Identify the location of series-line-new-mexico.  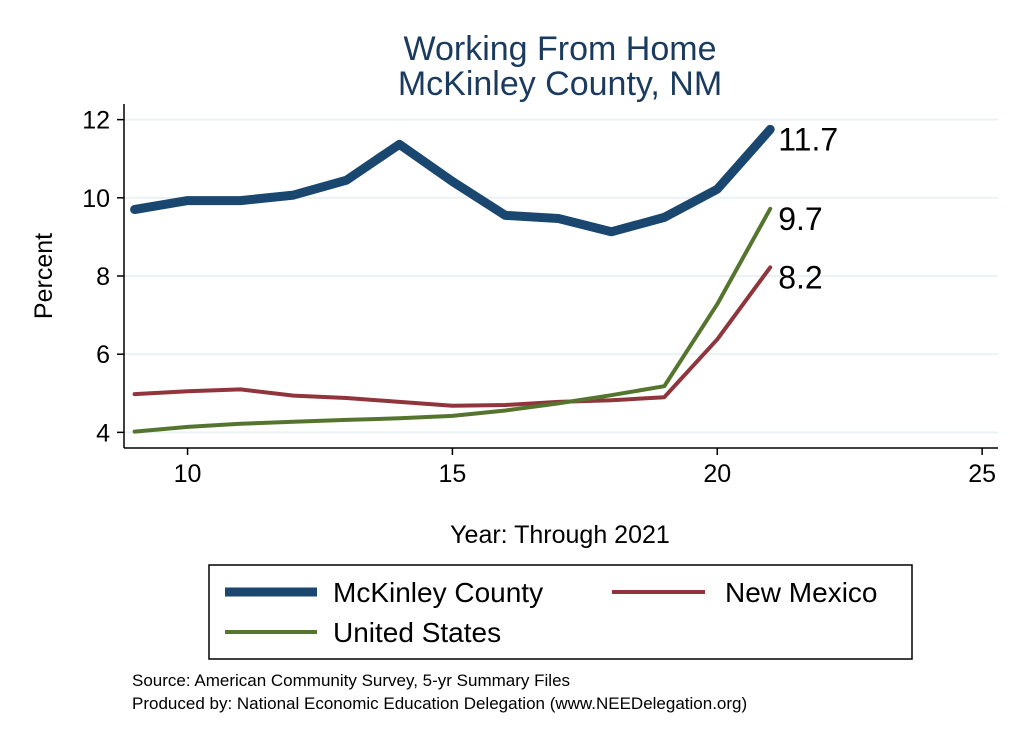
(452, 336).